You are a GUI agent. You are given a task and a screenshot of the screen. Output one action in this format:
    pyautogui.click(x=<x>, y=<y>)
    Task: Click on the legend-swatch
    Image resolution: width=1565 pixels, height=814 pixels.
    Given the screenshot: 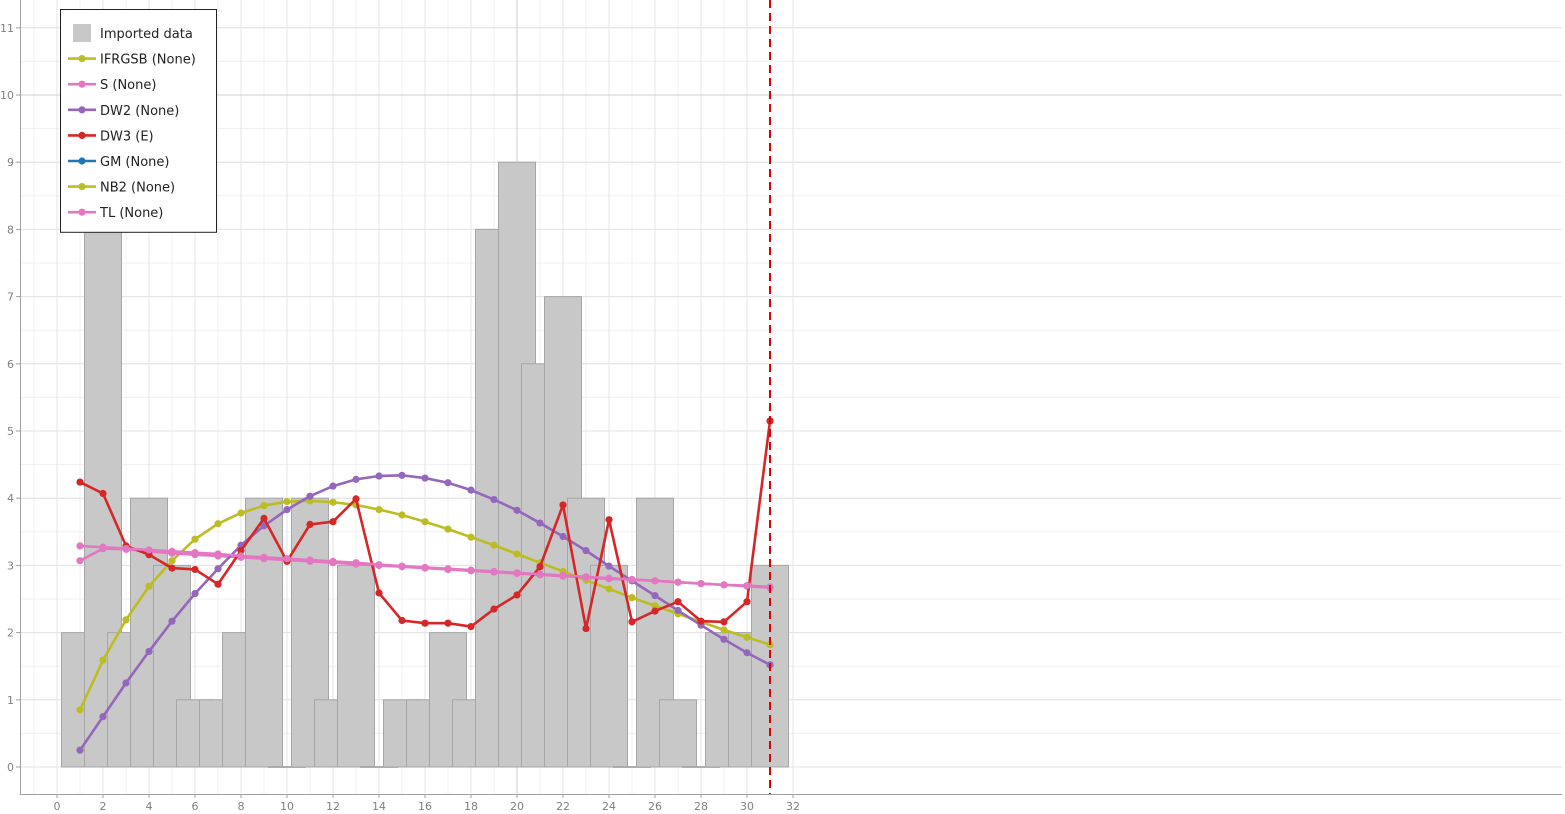 What is the action you would take?
    pyautogui.click(x=82, y=33)
    